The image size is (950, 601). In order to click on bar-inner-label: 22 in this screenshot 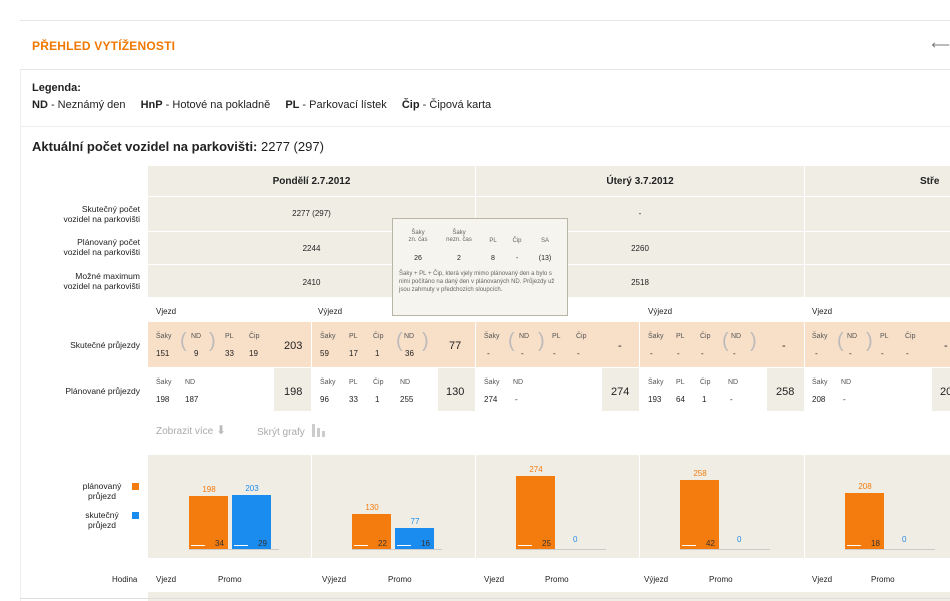, I will do `click(382, 543)`.